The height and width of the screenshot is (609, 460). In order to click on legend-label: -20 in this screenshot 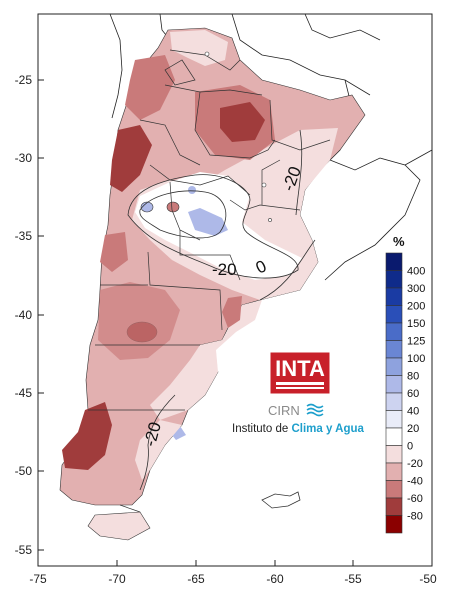, I will do `click(415, 464)`.